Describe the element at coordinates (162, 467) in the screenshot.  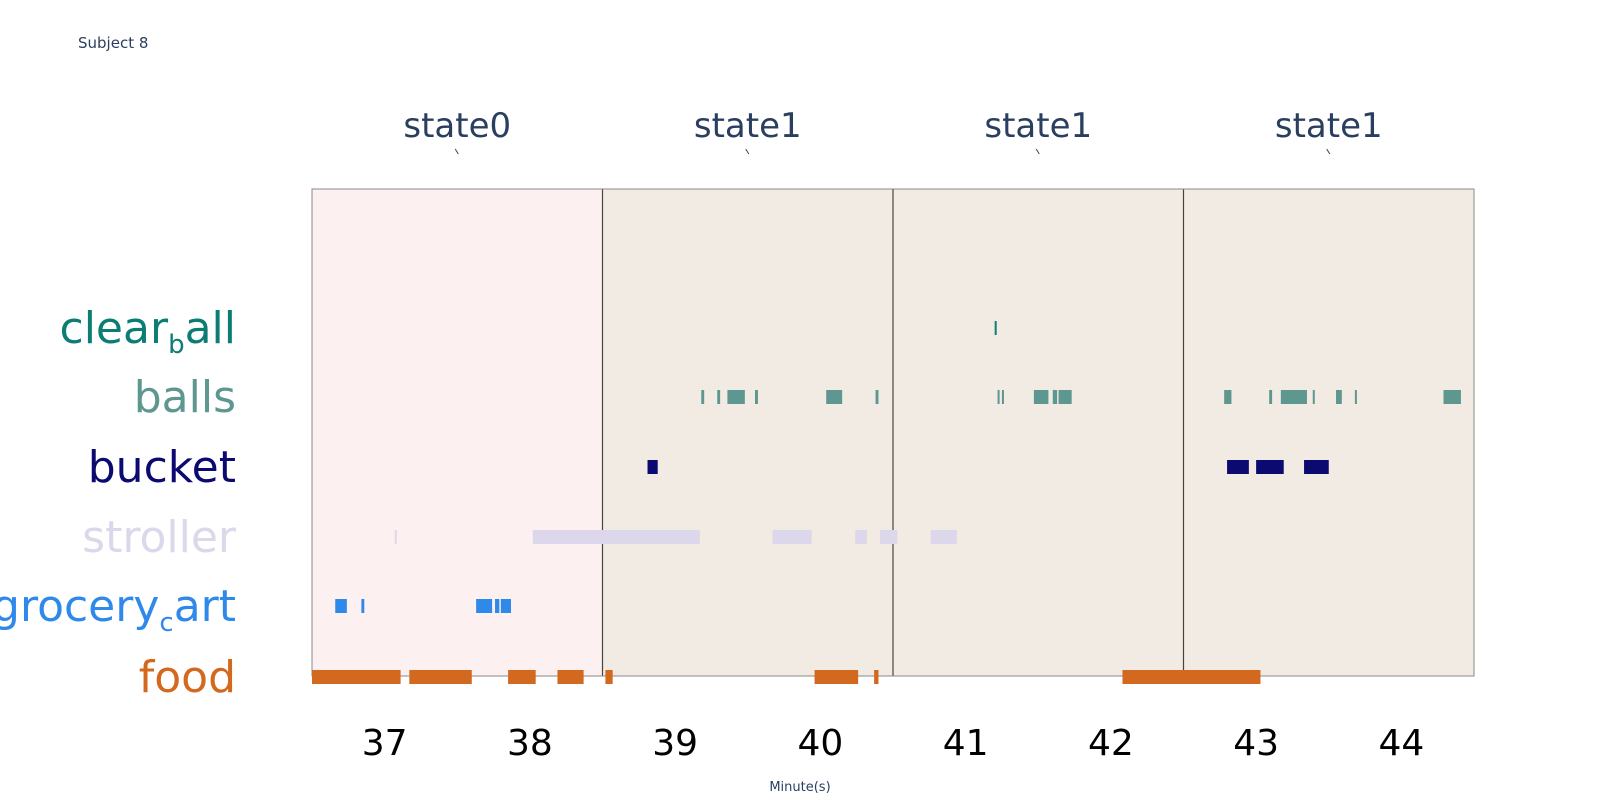
I see `bucket-label: bucket` at that location.